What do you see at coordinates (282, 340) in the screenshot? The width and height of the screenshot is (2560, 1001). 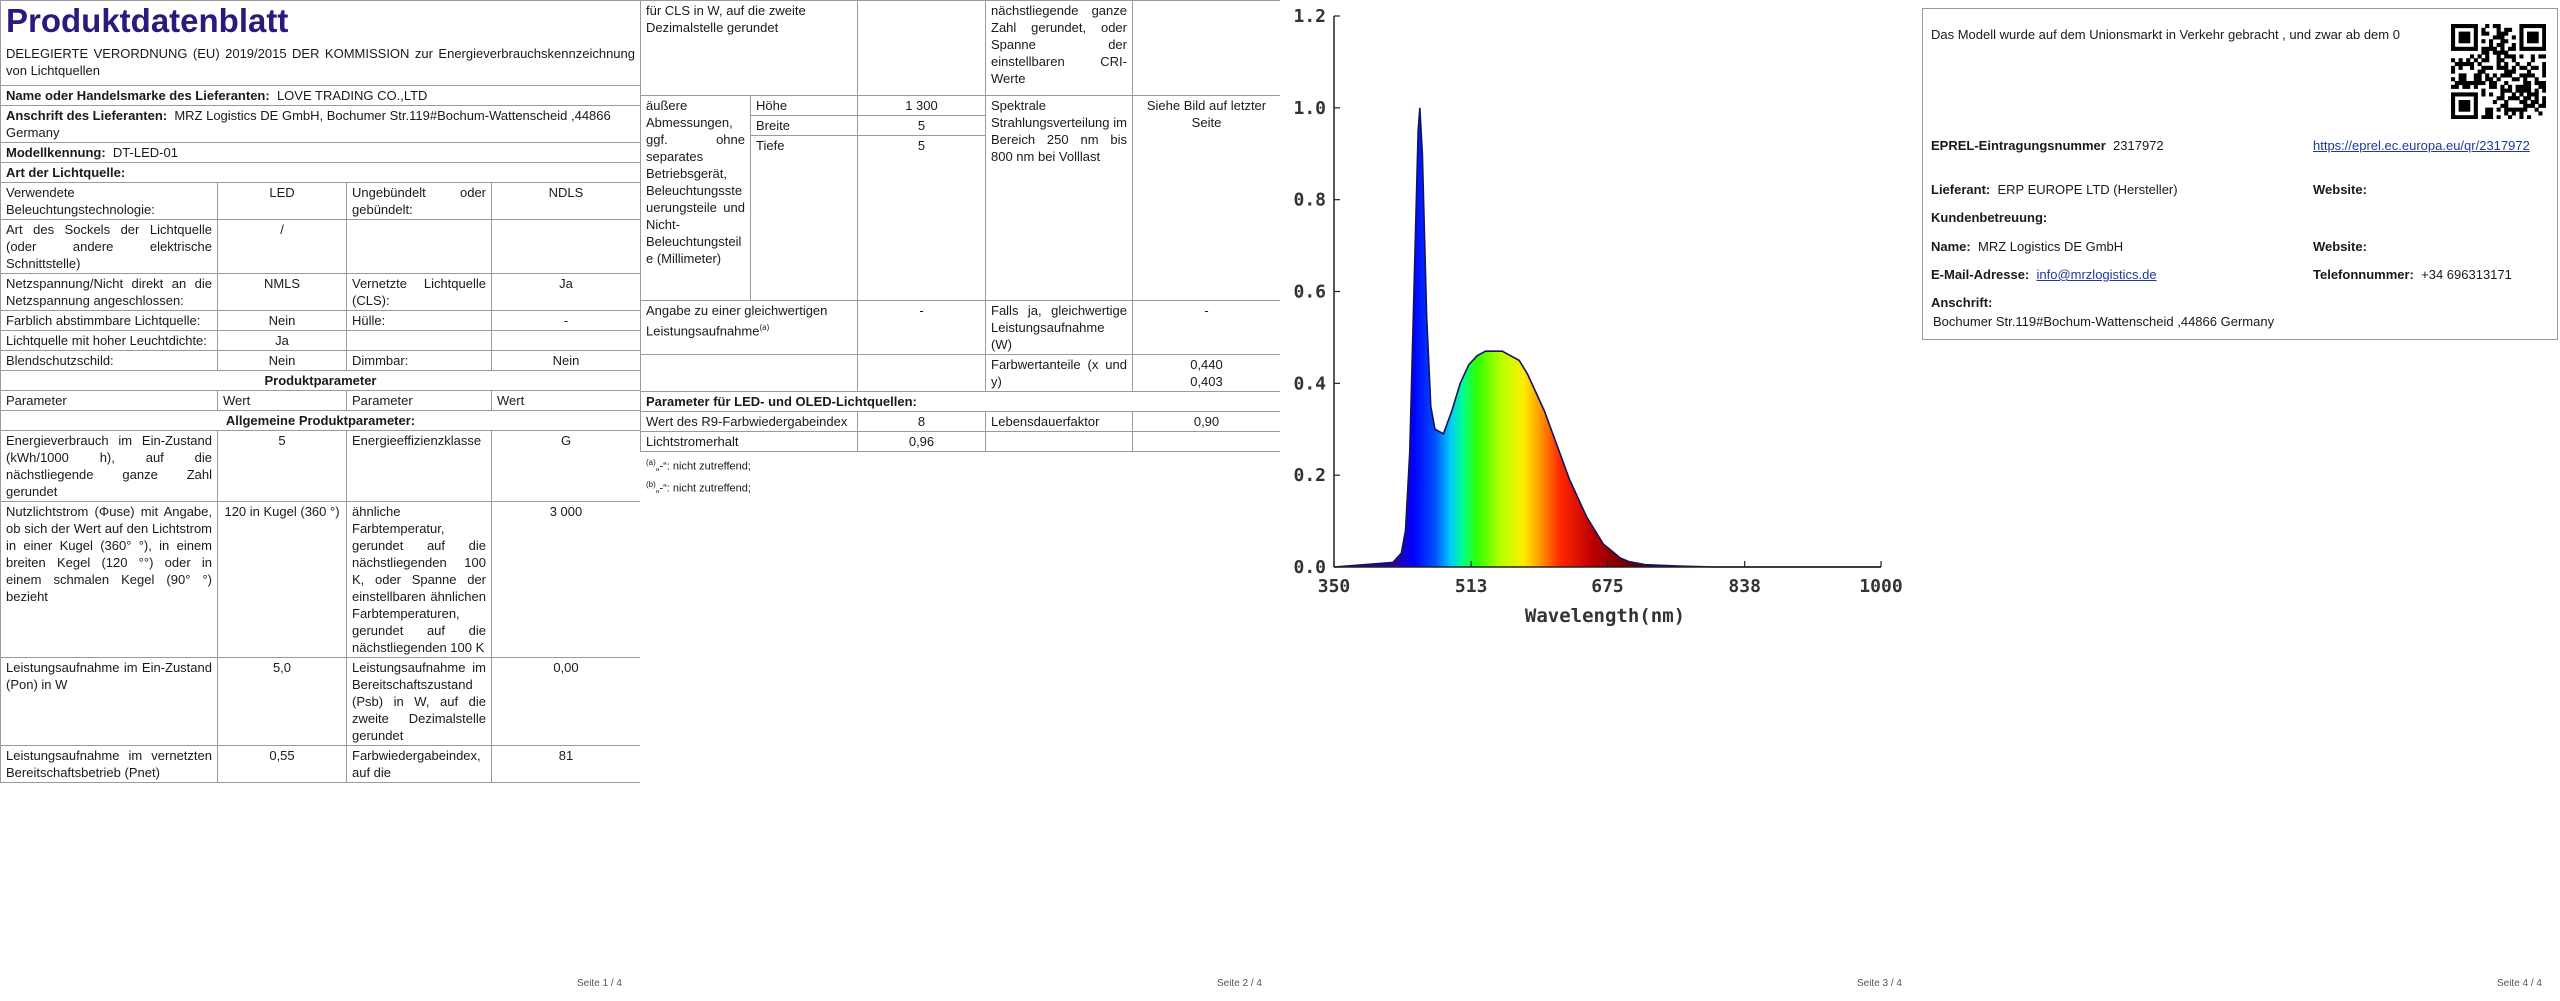 I see `cell-value: Ja` at bounding box center [282, 340].